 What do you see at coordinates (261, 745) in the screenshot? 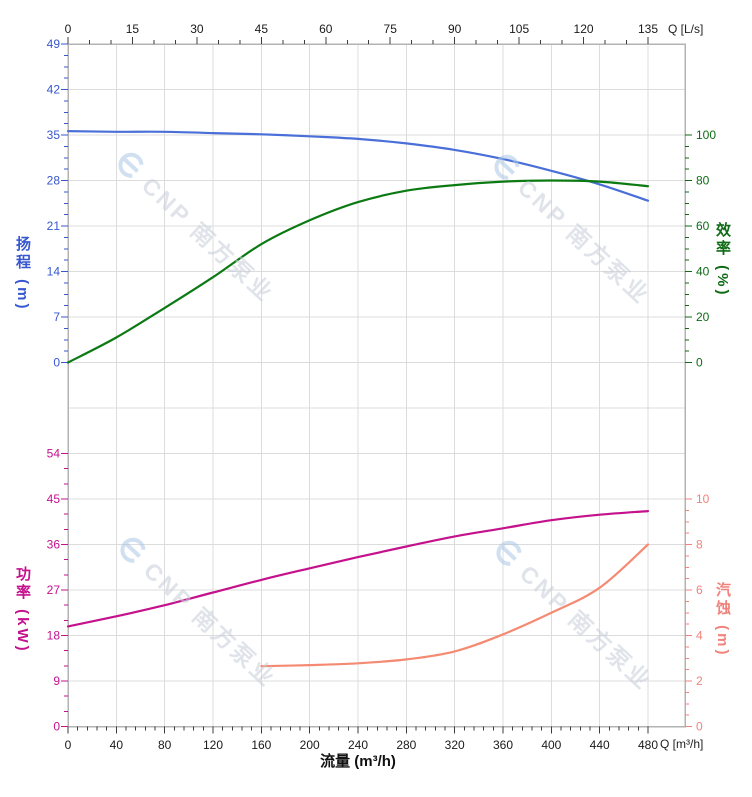
I see `flow_m3h-tick-label: 160` at bounding box center [261, 745].